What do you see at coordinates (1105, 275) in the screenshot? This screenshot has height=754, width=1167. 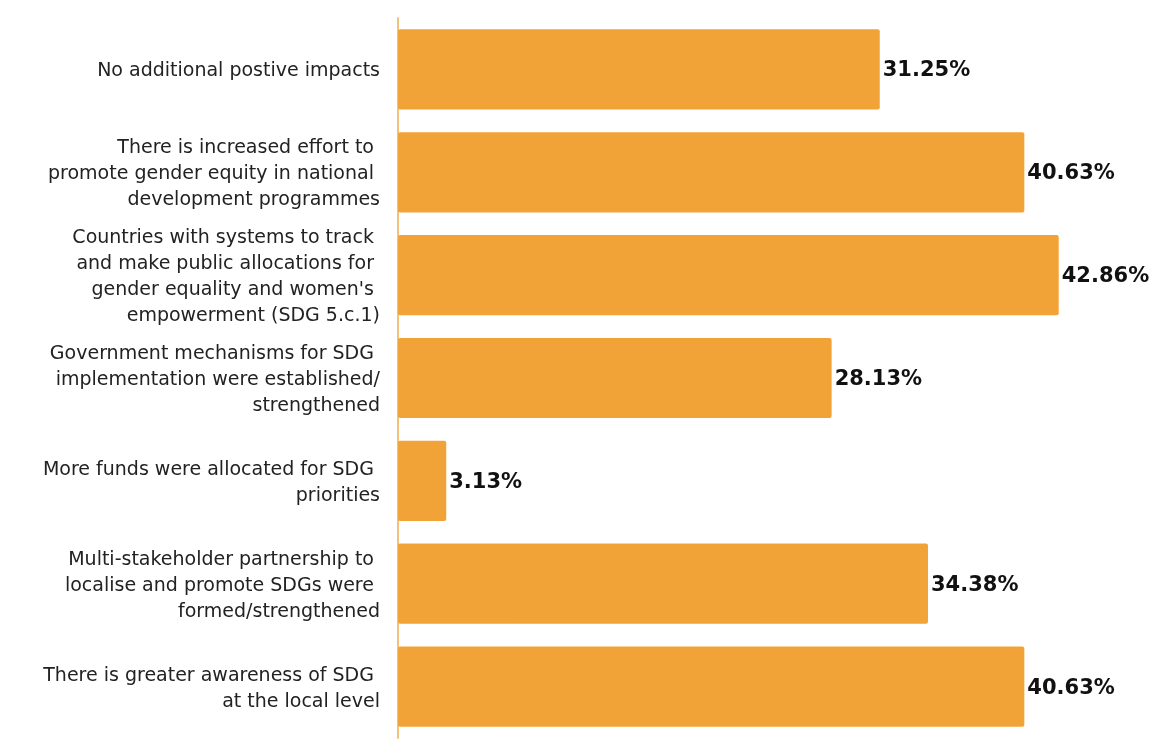 I see `data-label: 42.86%` at bounding box center [1105, 275].